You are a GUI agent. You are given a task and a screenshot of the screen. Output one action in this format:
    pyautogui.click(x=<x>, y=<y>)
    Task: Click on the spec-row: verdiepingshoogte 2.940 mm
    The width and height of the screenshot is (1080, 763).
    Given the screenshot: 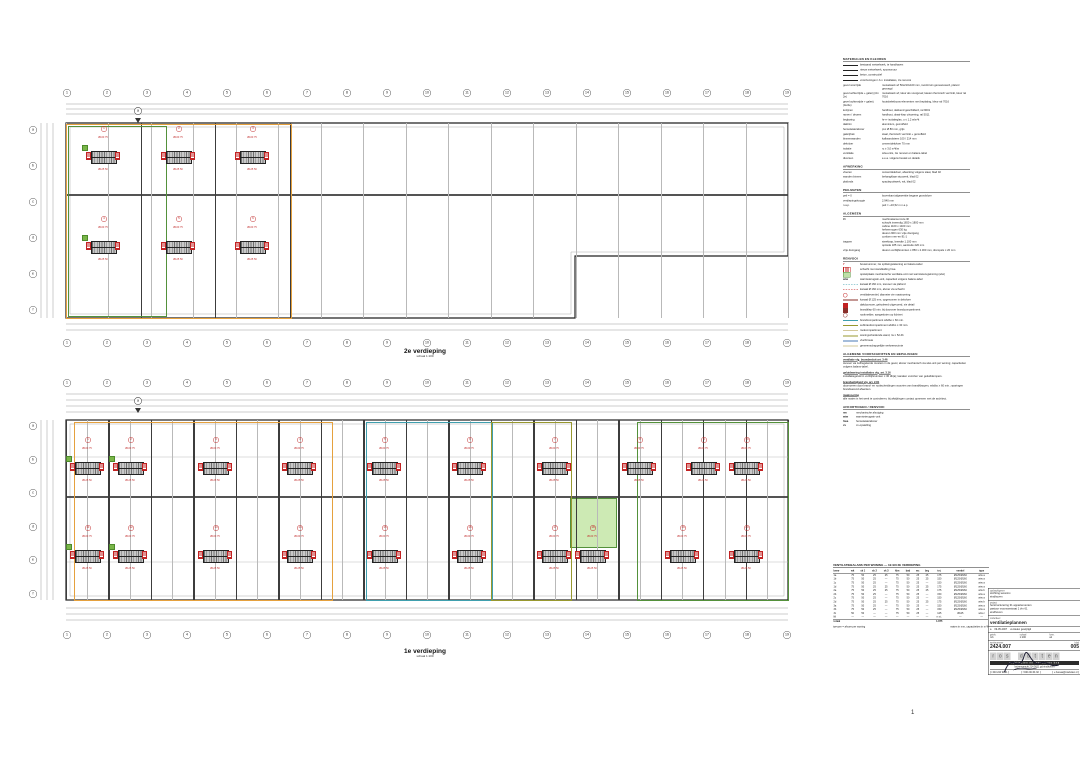 What is the action you would take?
    pyautogui.click(x=906, y=201)
    